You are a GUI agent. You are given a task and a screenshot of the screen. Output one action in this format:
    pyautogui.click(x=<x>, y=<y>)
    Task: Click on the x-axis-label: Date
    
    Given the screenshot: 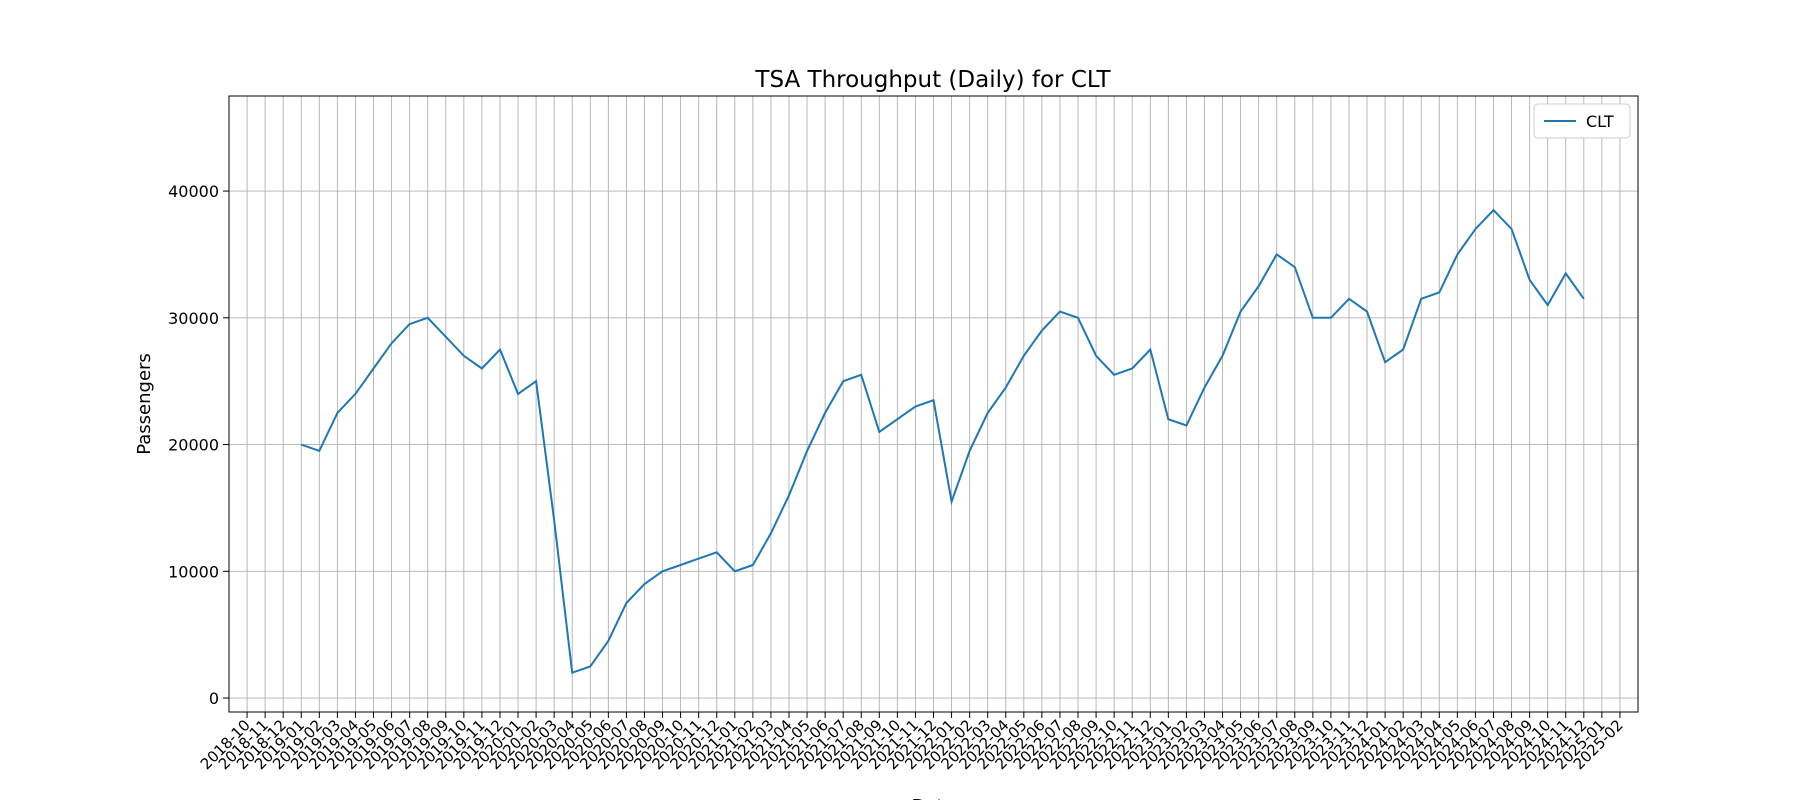 What is the action you would take?
    pyautogui.click(x=932, y=798)
    